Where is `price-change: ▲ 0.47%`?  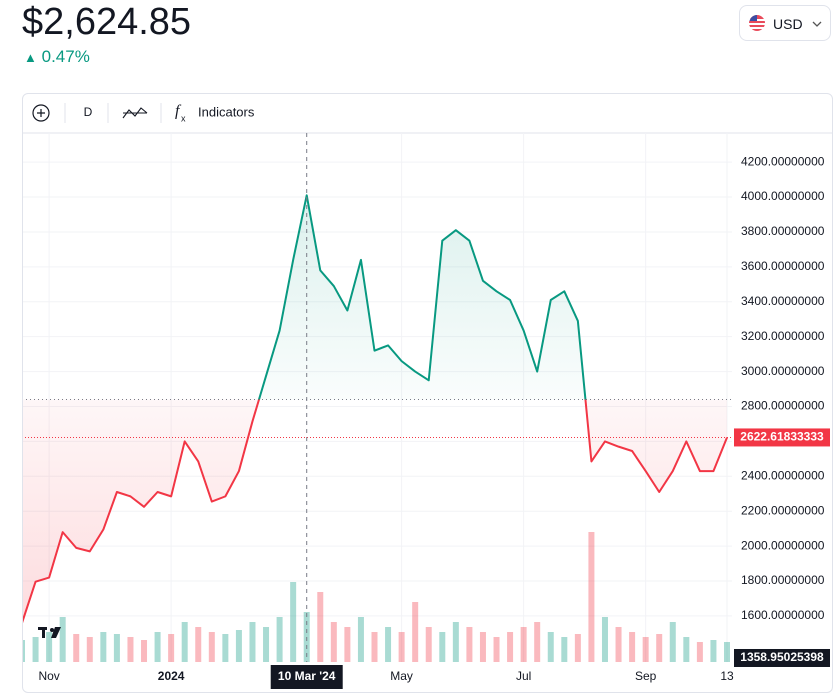
price-change: ▲ 0.47% is located at coordinates (57, 57).